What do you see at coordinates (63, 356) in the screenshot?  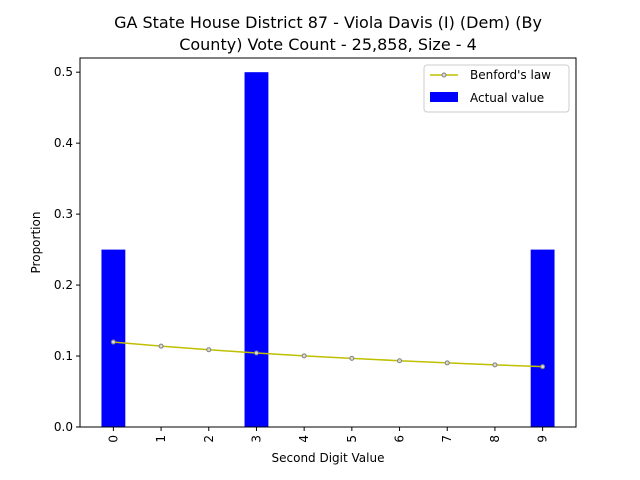 I see `y-tick-label: 0.1` at bounding box center [63, 356].